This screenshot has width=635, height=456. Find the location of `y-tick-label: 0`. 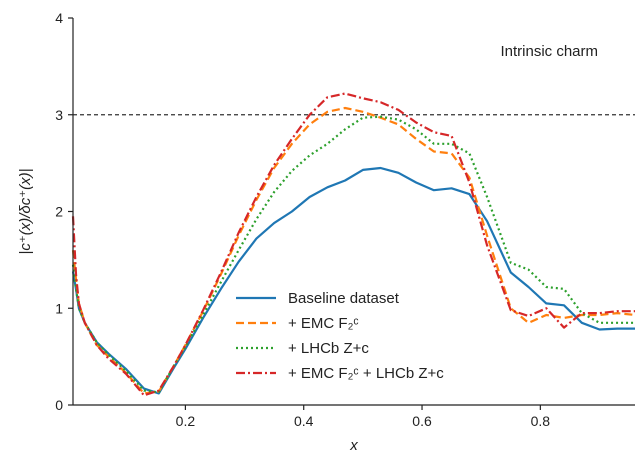

y-tick-label: 0 is located at coordinates (59, 405).